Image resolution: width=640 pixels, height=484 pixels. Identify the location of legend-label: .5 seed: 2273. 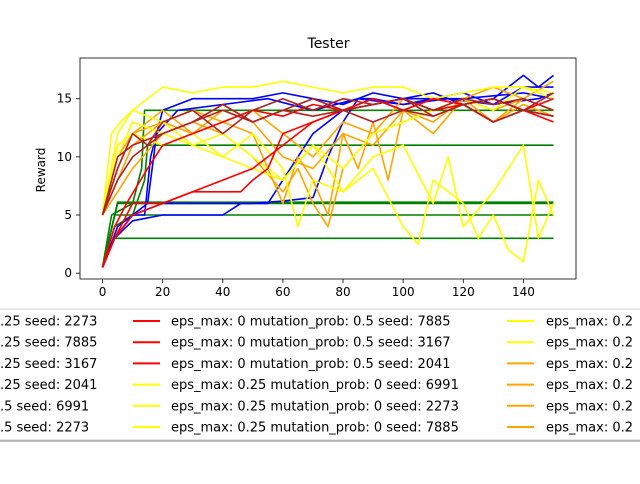
(44, 428).